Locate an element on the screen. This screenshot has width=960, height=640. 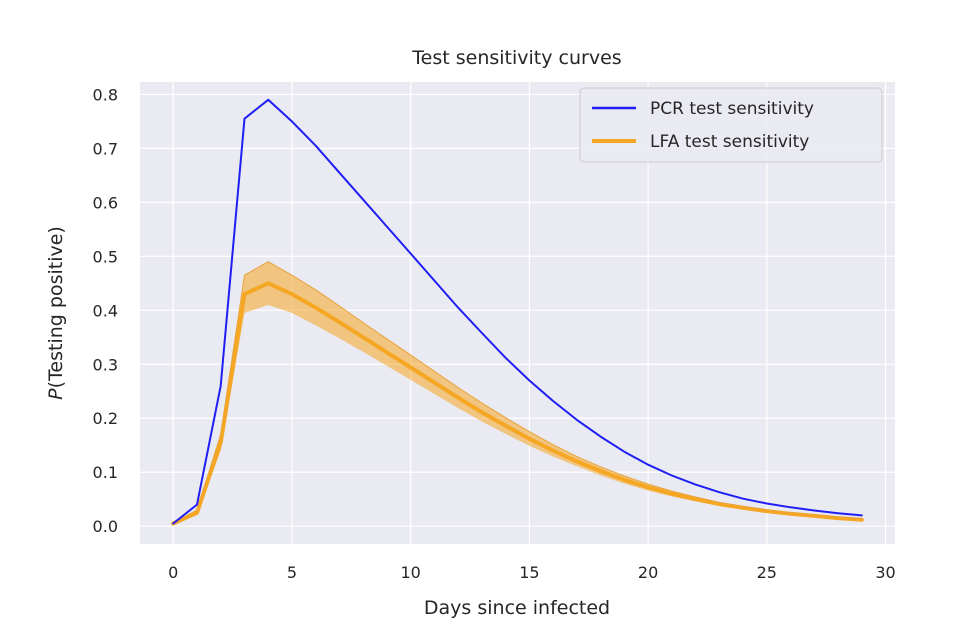
y-axis-label-rest: (Testing positive) is located at coordinates (56, 307).